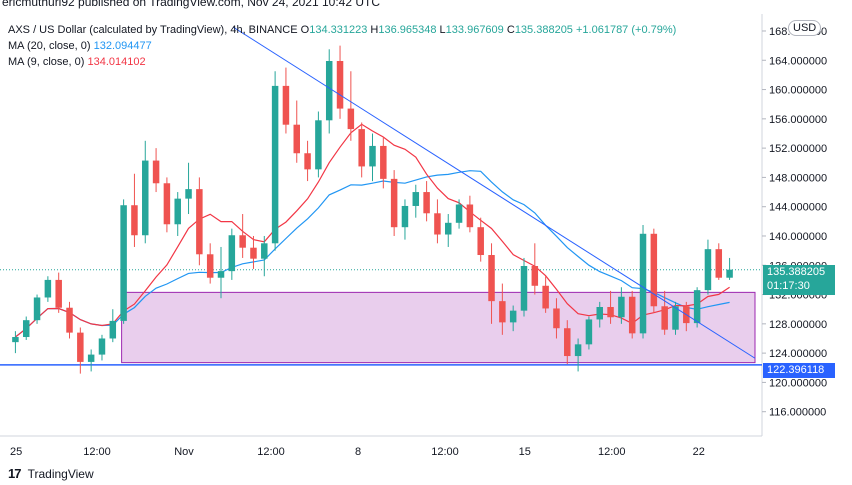 Image resolution: width=852 pixels, height=485 pixels. I want to click on support-level-label: 122.396118, so click(799, 370).